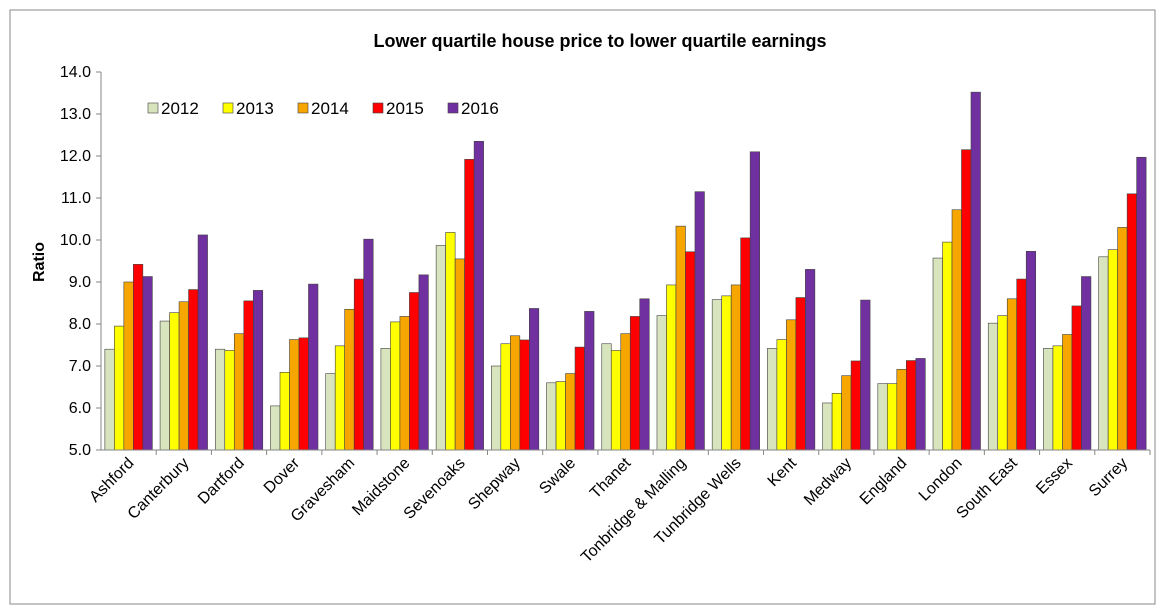 Image resolution: width=1166 pixels, height=613 pixels. Describe the element at coordinates (80, 408) in the screenshot. I see `y-tick-label: 6.0` at that location.